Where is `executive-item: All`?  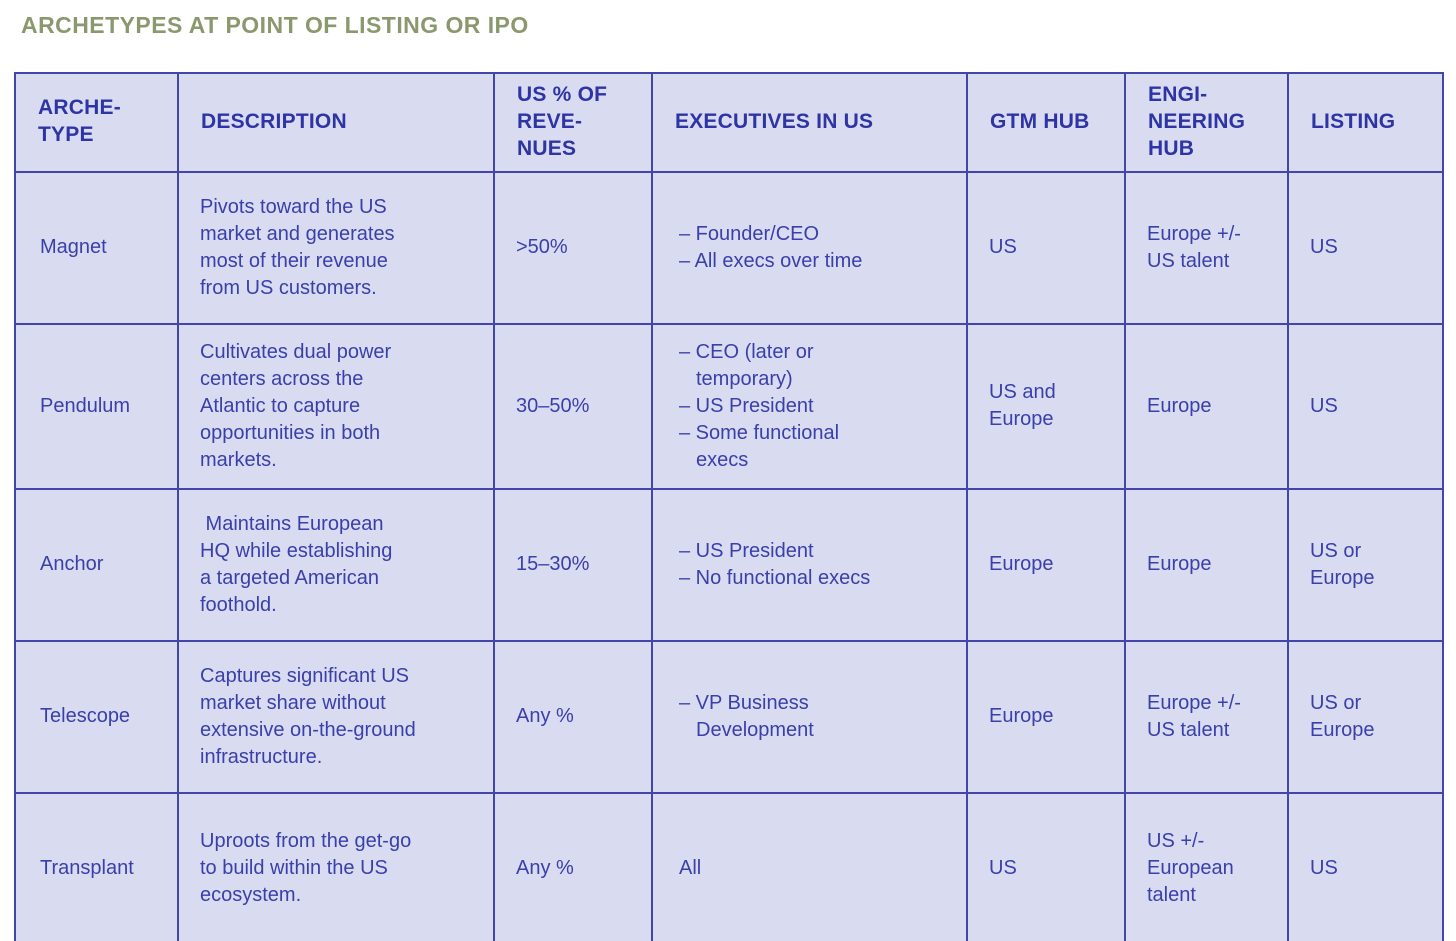
executive-item: All is located at coordinates (690, 868).